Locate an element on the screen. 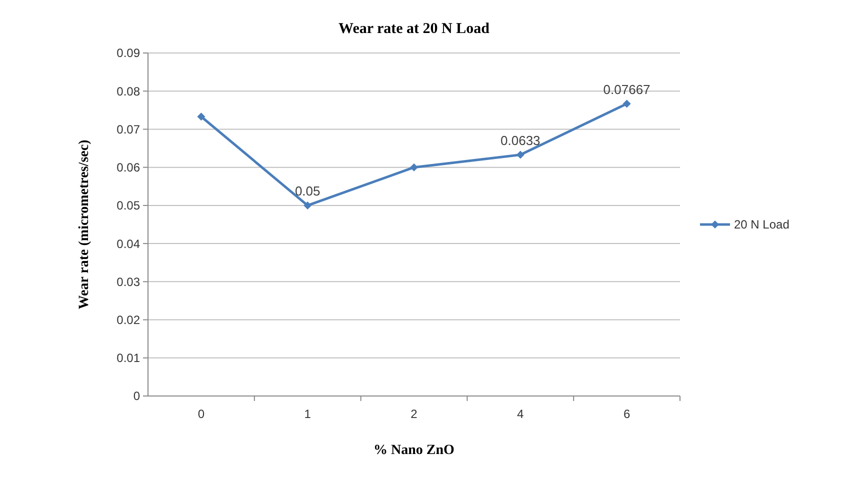  y-tick-label: 0.03 is located at coordinates (128, 281).